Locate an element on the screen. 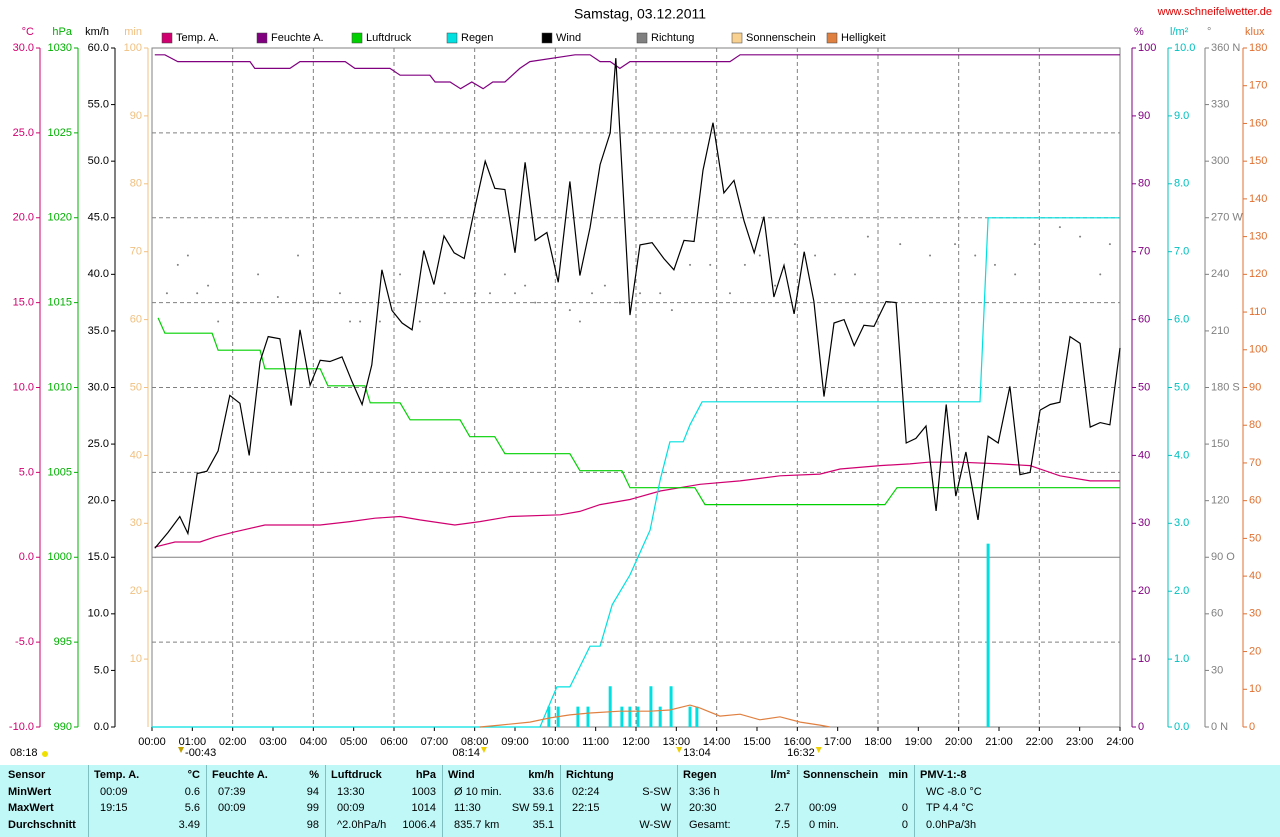  cell-right: 7.5 is located at coordinates (782, 825).